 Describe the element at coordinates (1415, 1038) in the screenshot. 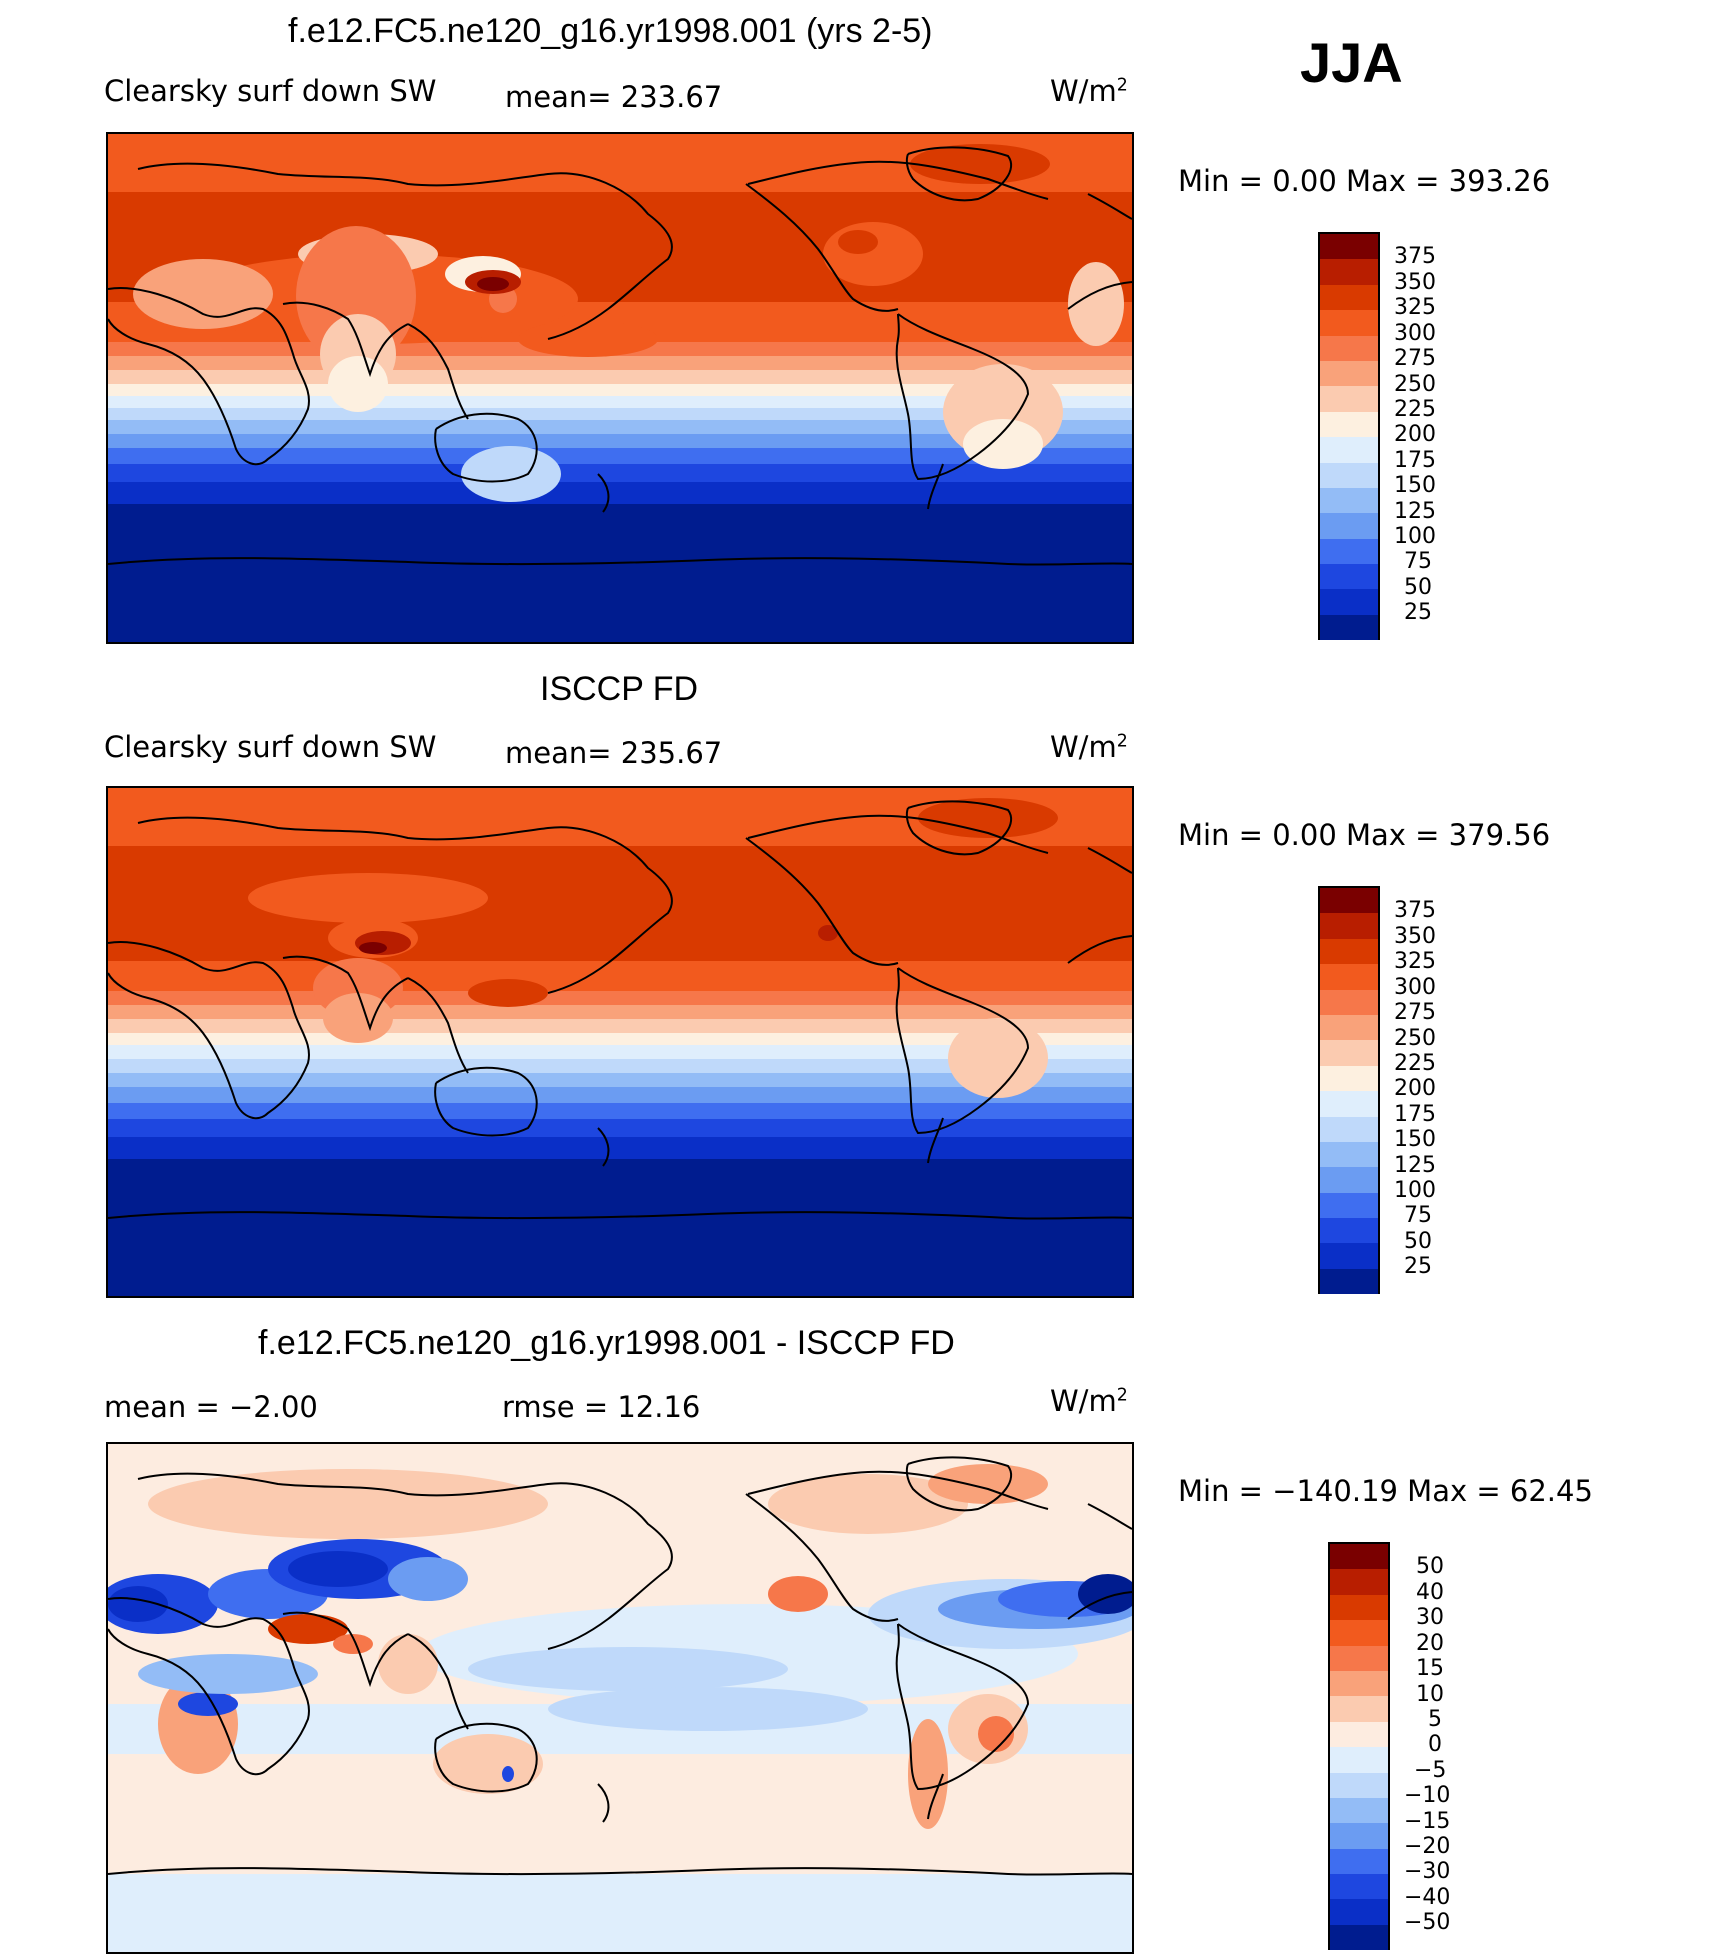

I see `p2-tick-5: 250` at that location.